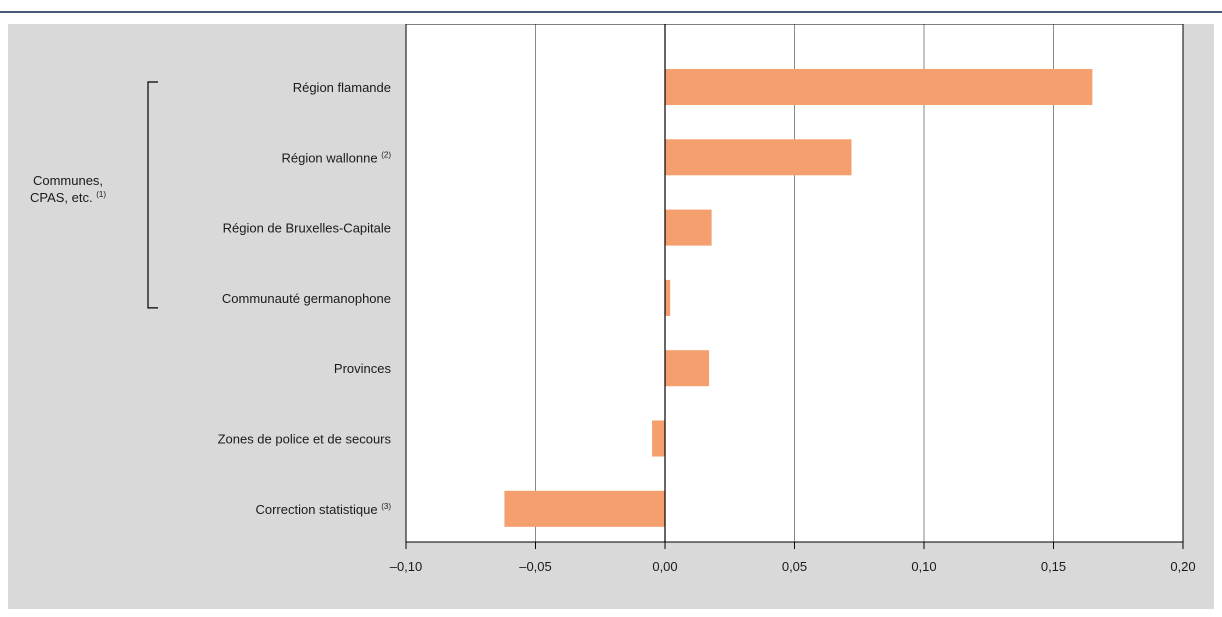 The width and height of the screenshot is (1222, 617). What do you see at coordinates (923, 566) in the screenshot?
I see `x-tick-label: 0,10` at bounding box center [923, 566].